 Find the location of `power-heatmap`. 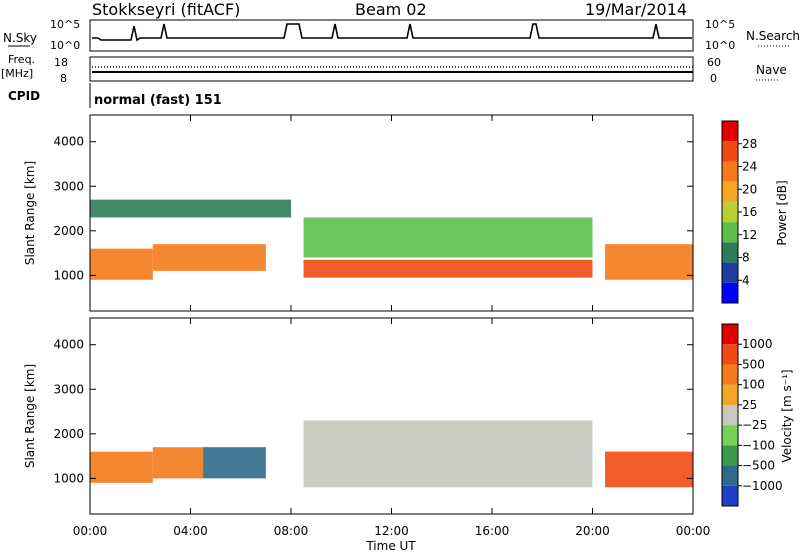

power-heatmap is located at coordinates (391, 239).